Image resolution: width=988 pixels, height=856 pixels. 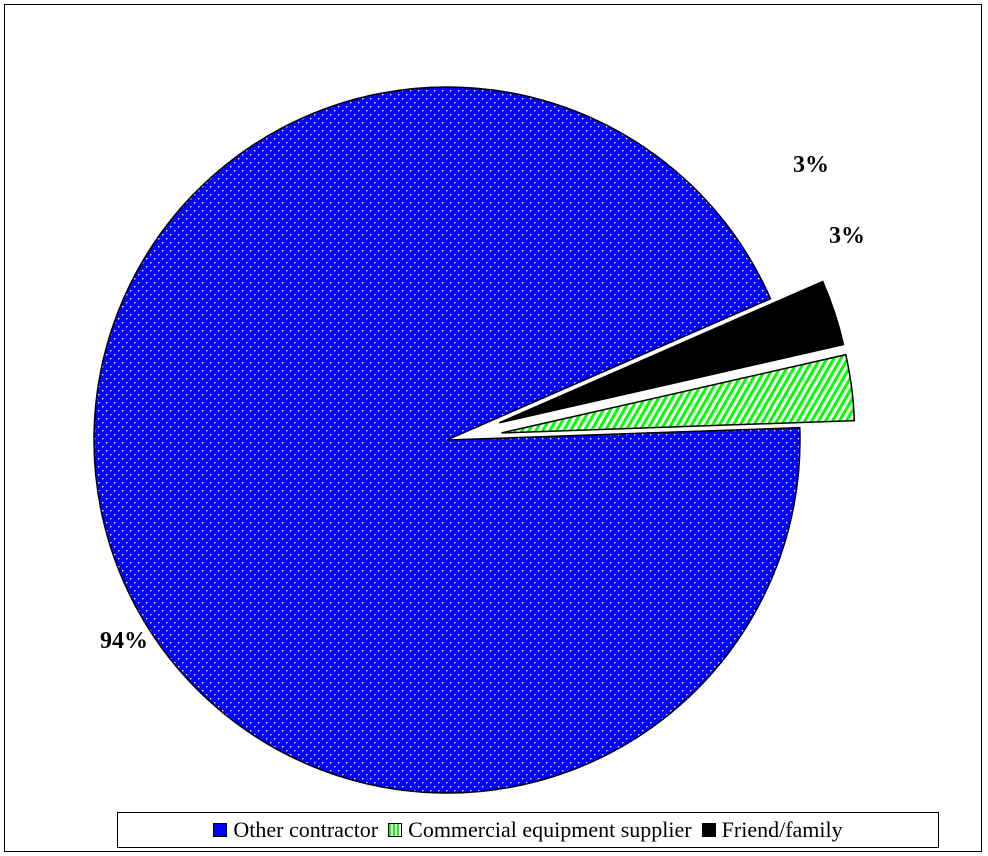 What do you see at coordinates (395, 830) in the screenshot?
I see `legend-swatch-commercial-equipment-supplier` at bounding box center [395, 830].